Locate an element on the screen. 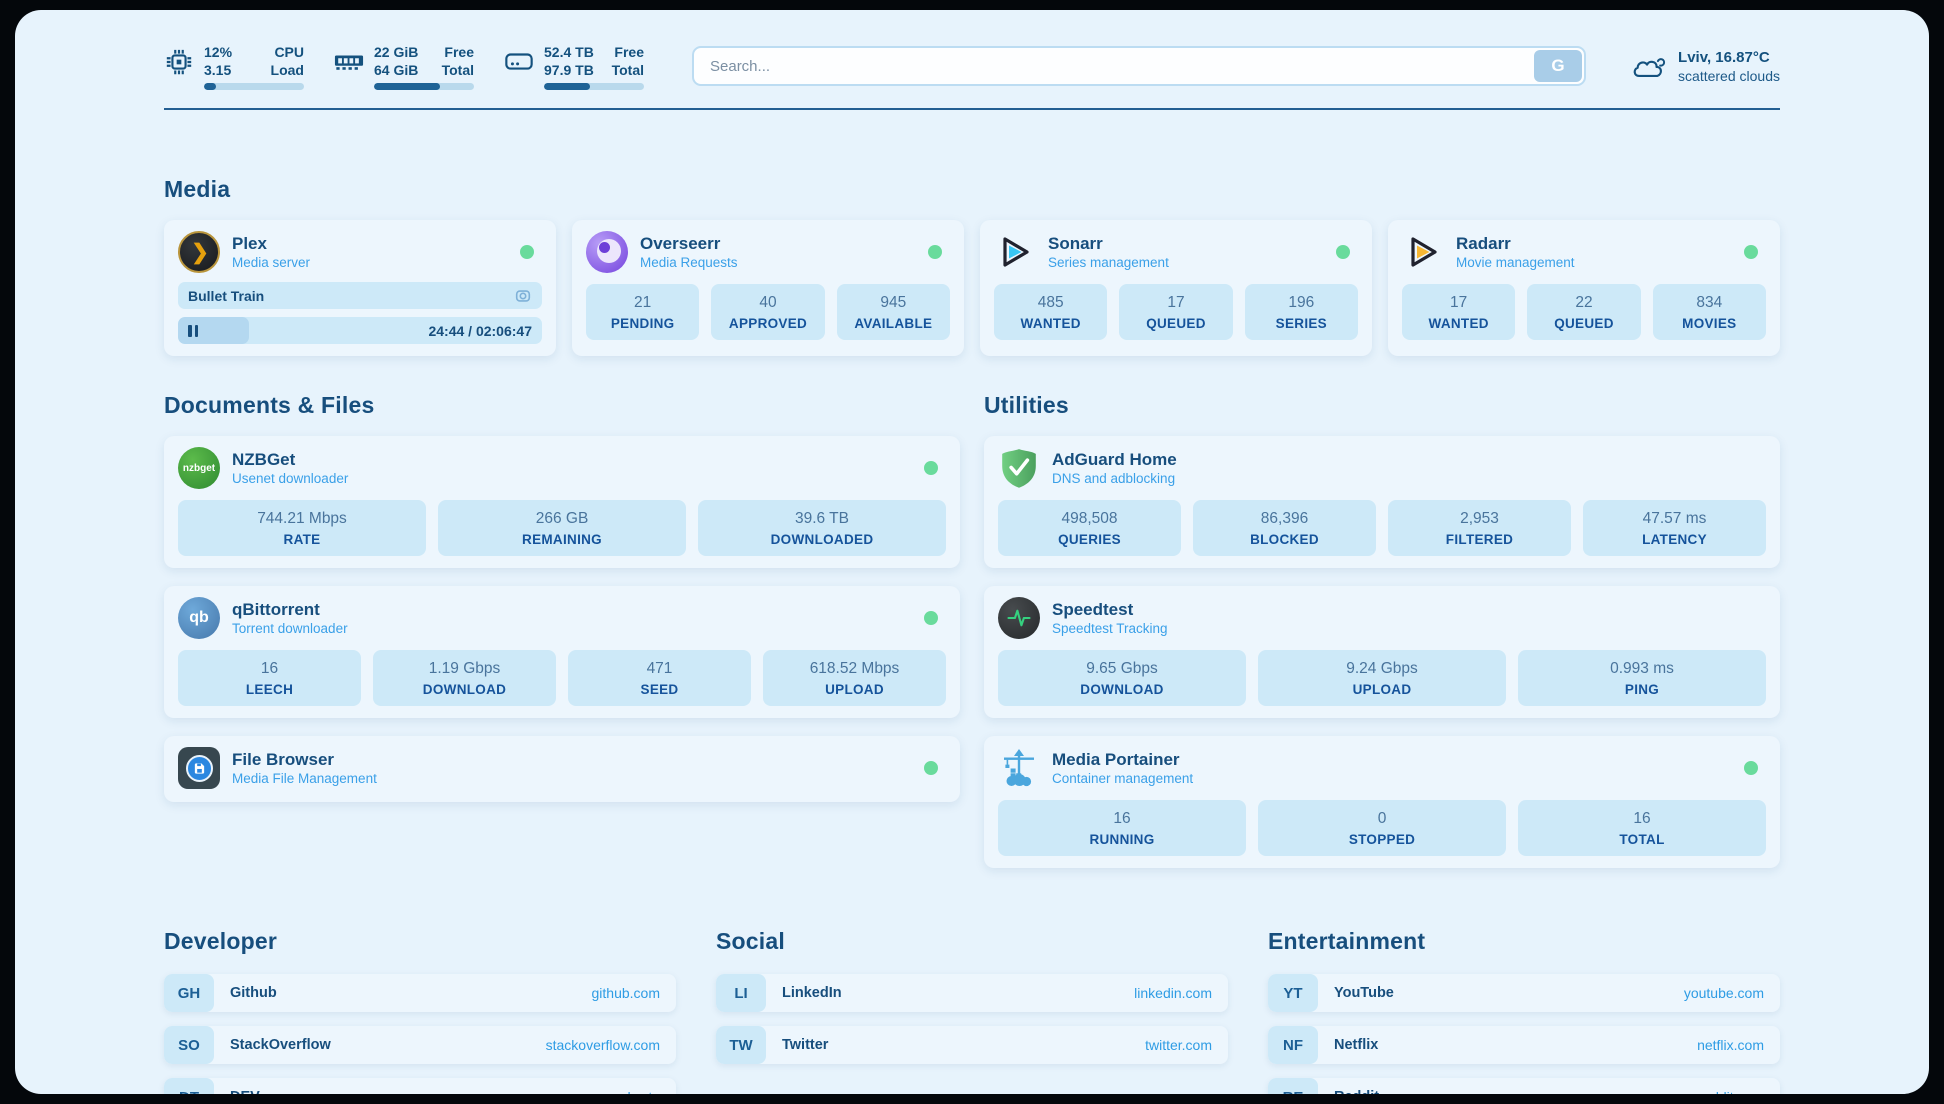 The image size is (1944, 1104). playback-progress-row: 24:44 / 02:06:47 is located at coordinates (360, 330).